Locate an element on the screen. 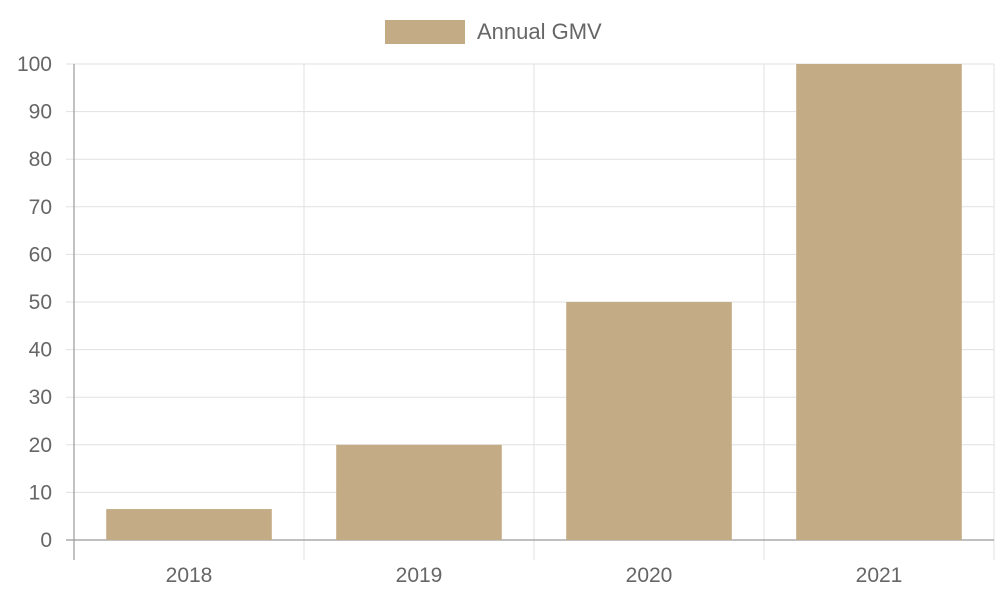 This screenshot has height=605, width=1000. y-tick-label: 30 is located at coordinates (40, 397).